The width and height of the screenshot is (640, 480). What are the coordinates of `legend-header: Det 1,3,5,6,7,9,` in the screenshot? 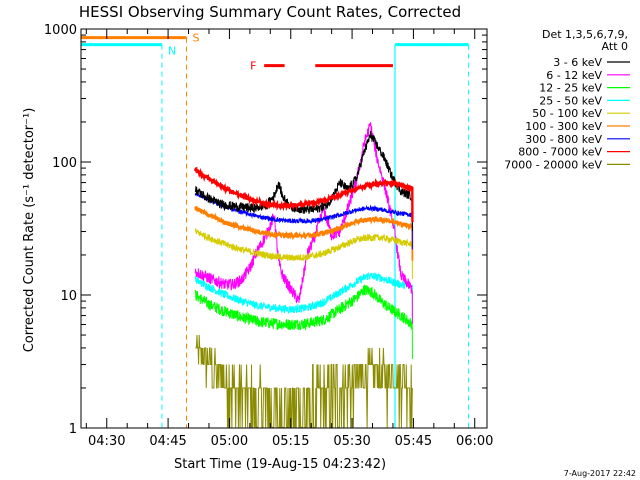 It's located at (585, 34).